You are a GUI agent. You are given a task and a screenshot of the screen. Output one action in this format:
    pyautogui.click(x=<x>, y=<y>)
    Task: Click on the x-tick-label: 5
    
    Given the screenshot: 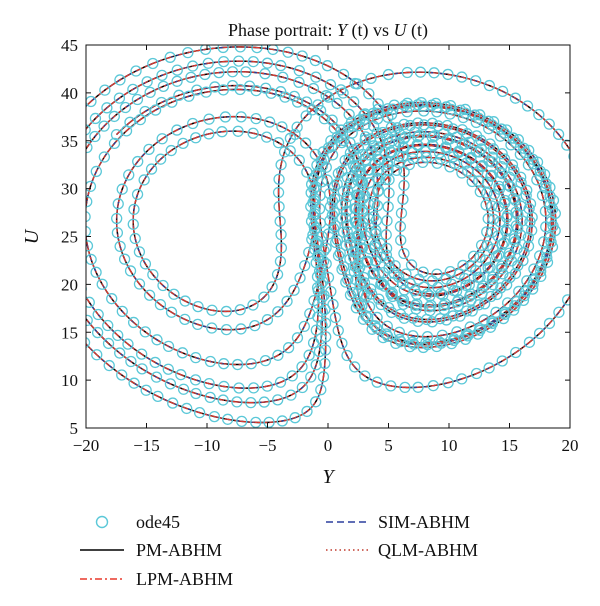 What is the action you would take?
    pyautogui.click(x=388, y=445)
    